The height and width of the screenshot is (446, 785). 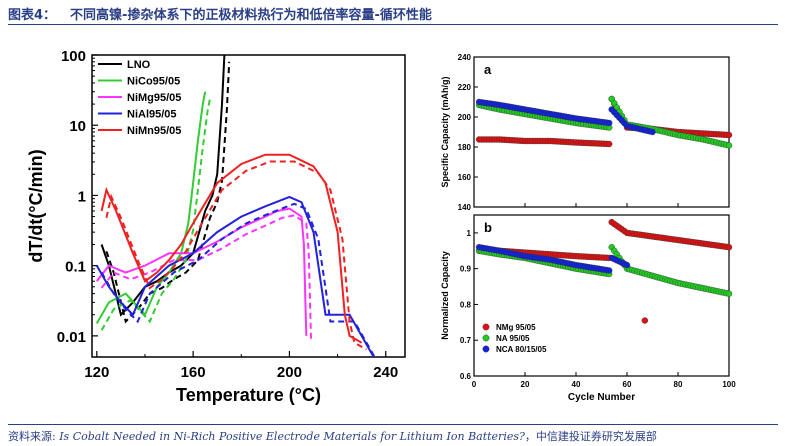 What do you see at coordinates (466, 304) in the screenshot?
I see `cycle-y-tick-label: 0.8` at bounding box center [466, 304].